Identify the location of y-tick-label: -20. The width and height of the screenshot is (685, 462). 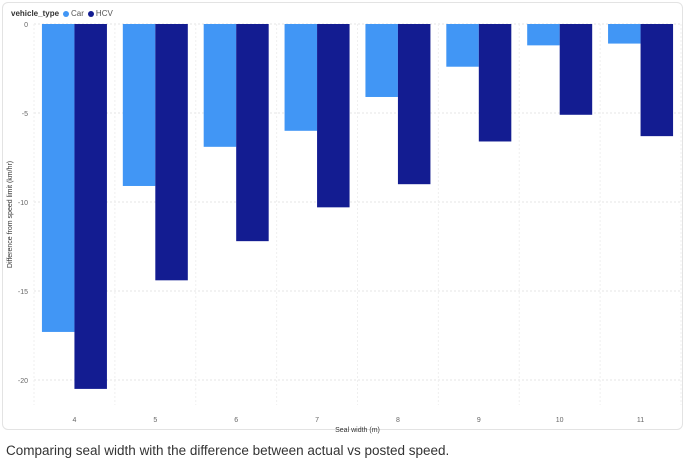
(23, 381).